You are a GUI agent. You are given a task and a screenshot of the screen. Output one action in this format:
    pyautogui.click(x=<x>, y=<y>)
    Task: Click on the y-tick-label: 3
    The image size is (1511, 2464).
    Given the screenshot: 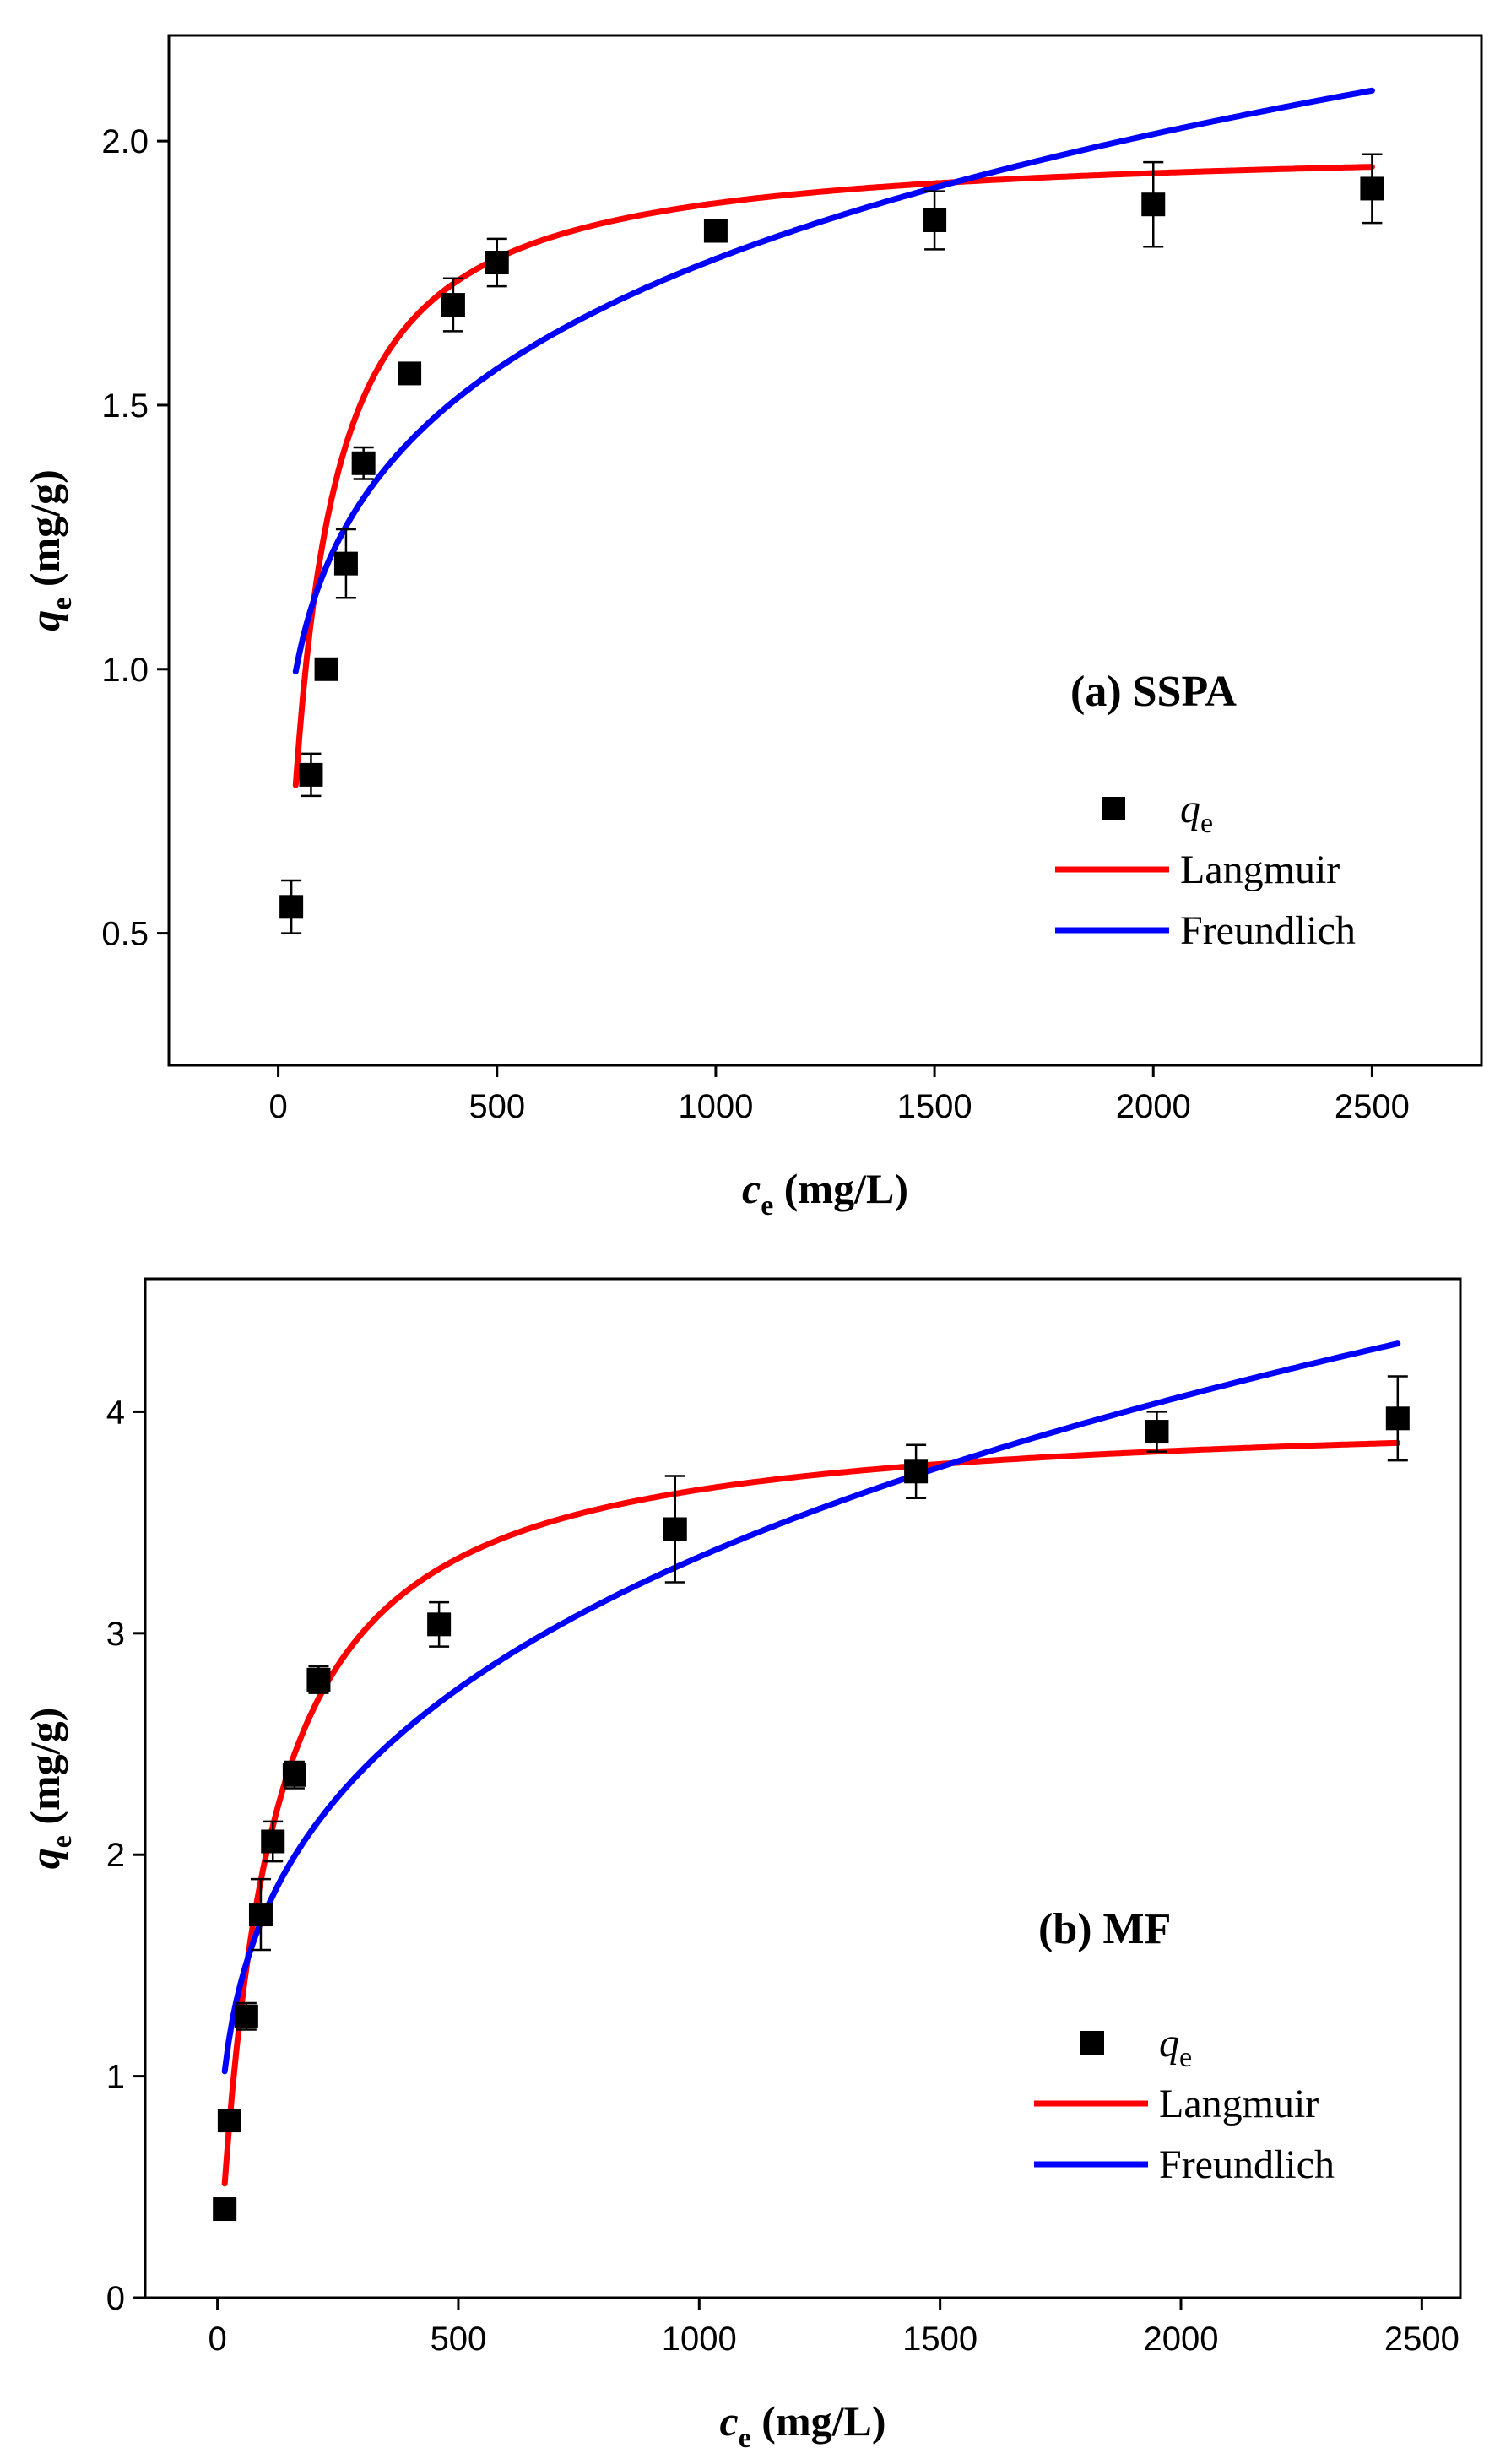 What is the action you would take?
    pyautogui.click(x=115, y=1634)
    